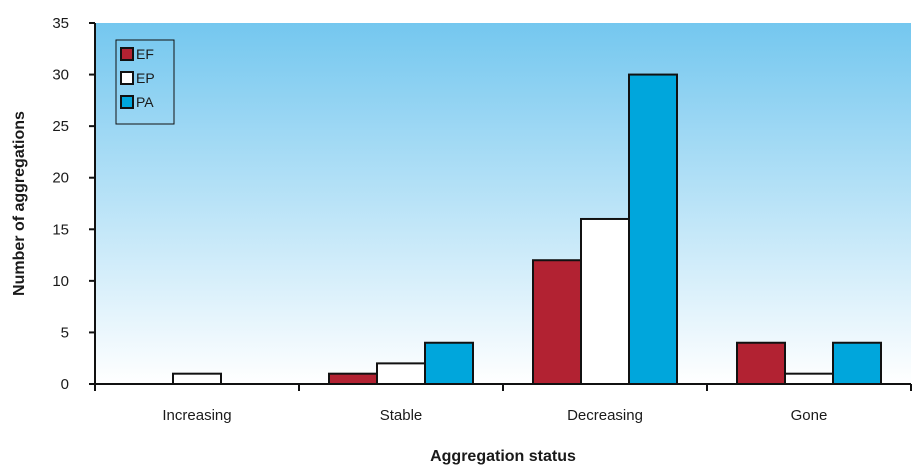 This screenshot has height=472, width=922. I want to click on bar-pa-gone, so click(857, 363).